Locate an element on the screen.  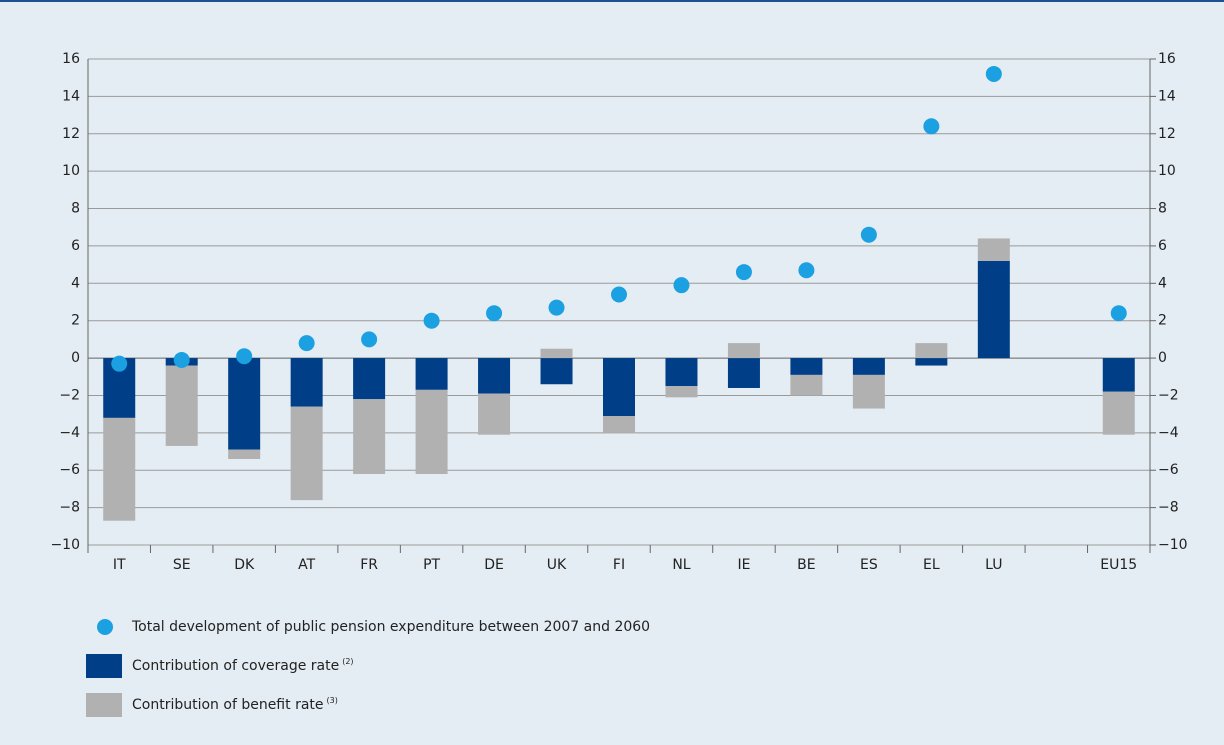
x-tick-label: EU15 is located at coordinates (1118, 565).